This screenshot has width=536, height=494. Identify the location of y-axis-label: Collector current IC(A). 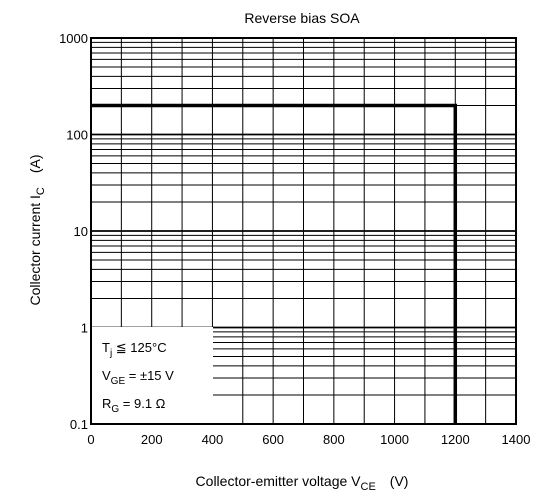
(37, 229).